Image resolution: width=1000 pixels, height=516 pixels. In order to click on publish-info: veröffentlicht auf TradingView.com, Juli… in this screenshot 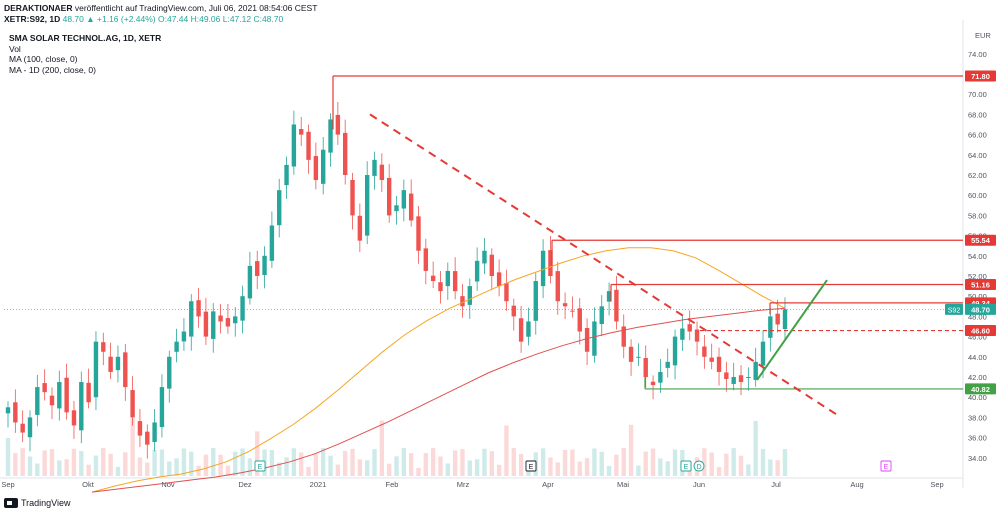, I will do `click(196, 8)`.